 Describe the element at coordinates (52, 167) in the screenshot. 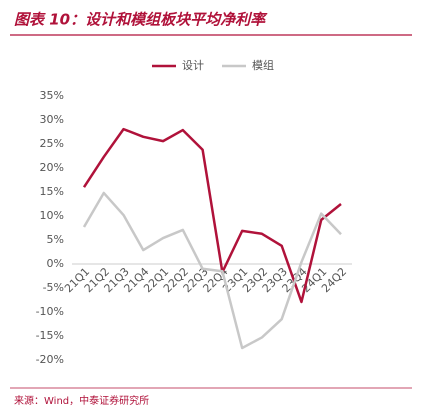

I see `y-tick-label: 20%` at that location.